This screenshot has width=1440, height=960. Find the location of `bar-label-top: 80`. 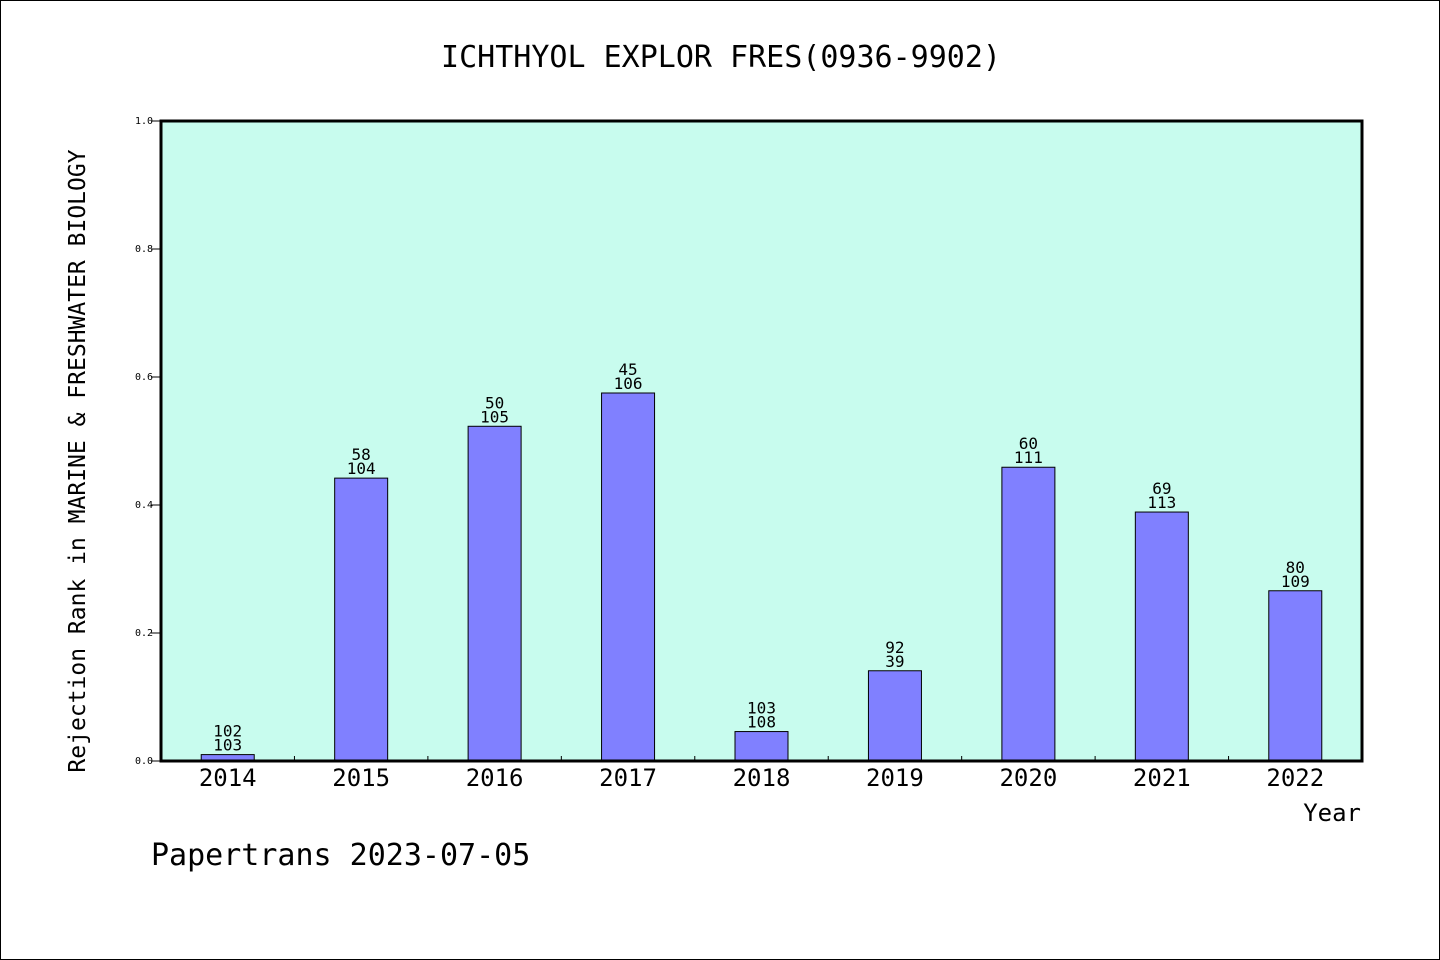

bar-label-top: 80 is located at coordinates (1295, 567).